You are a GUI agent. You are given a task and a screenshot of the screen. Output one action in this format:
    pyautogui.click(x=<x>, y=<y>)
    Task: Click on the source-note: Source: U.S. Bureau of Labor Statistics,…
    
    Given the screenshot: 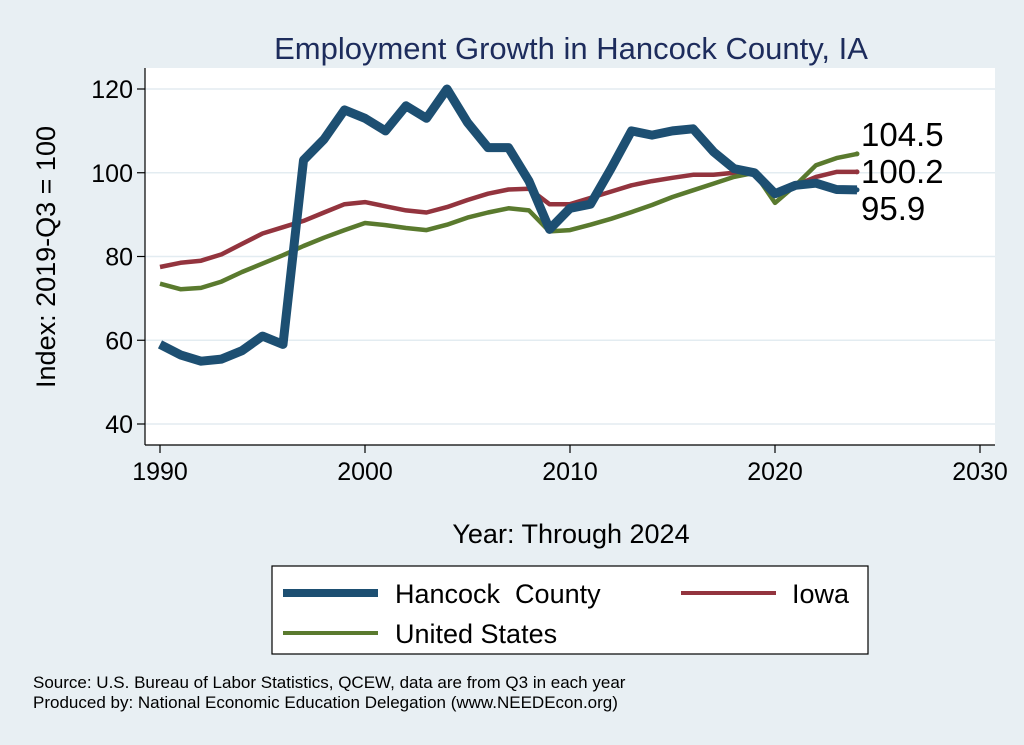 What is the action you would take?
    pyautogui.click(x=329, y=682)
    